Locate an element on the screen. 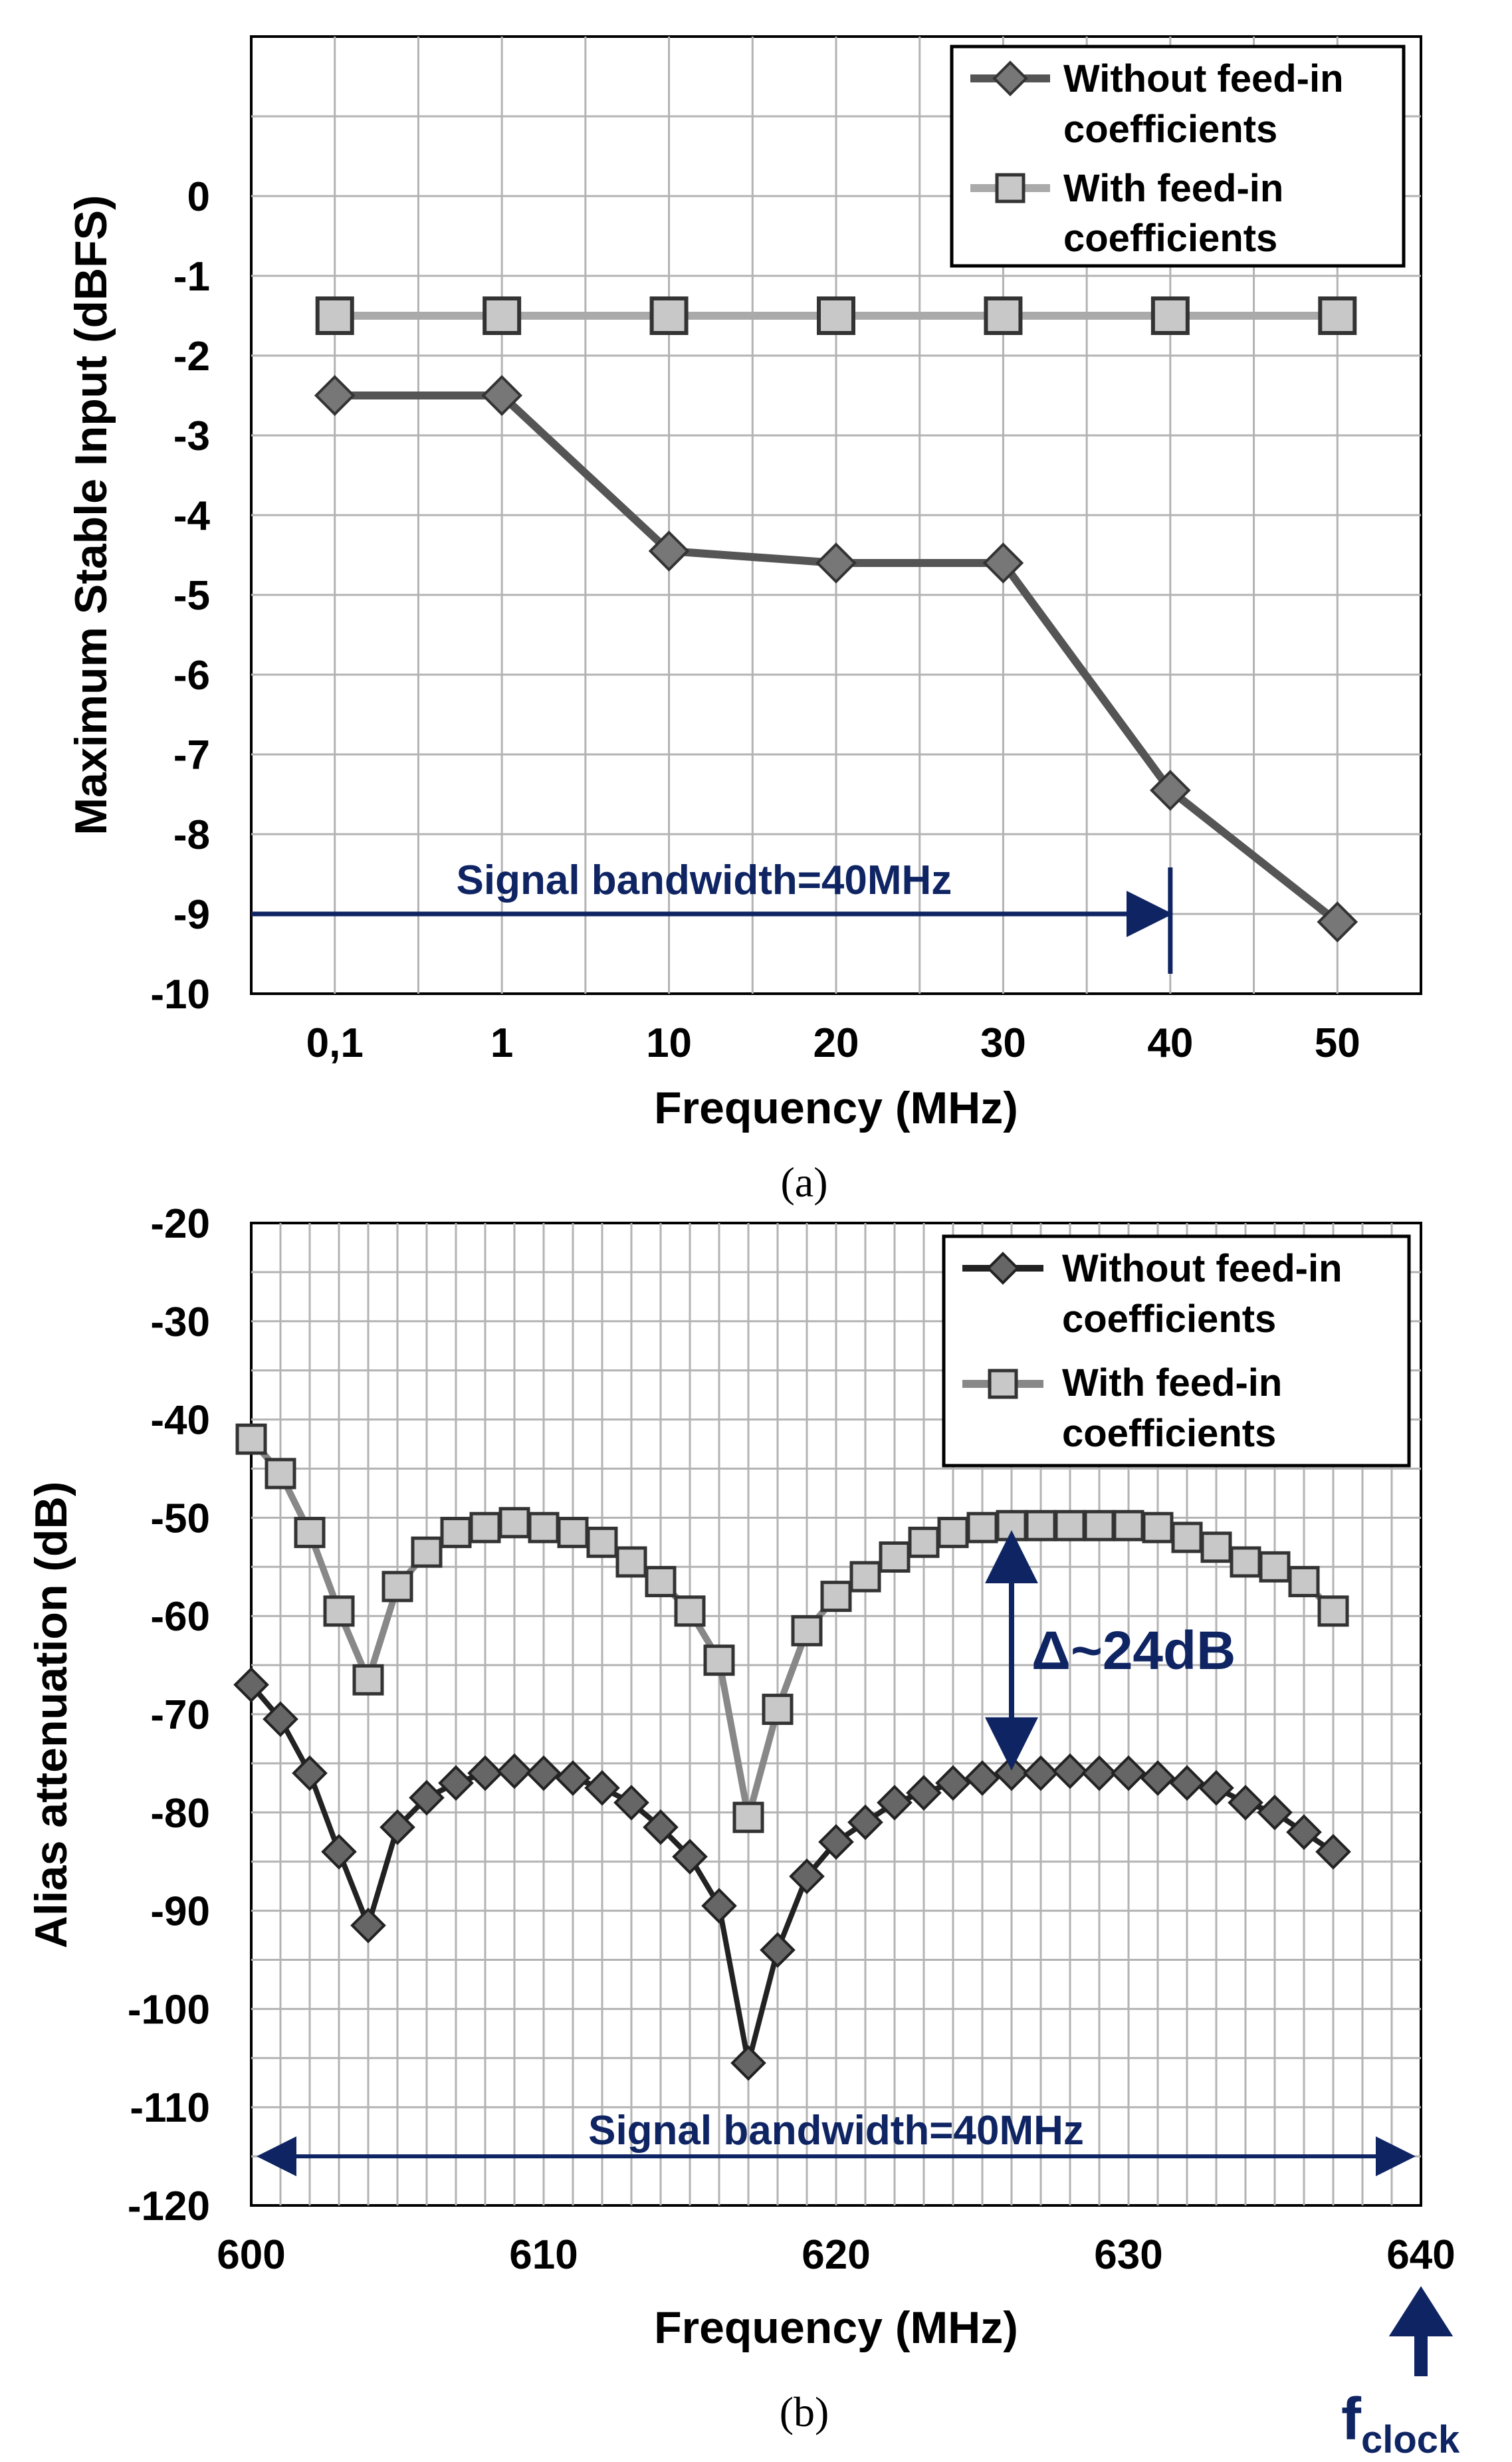 This screenshot has height=2462, width=1512. chart-a-caption: (a) is located at coordinates (803, 1182).